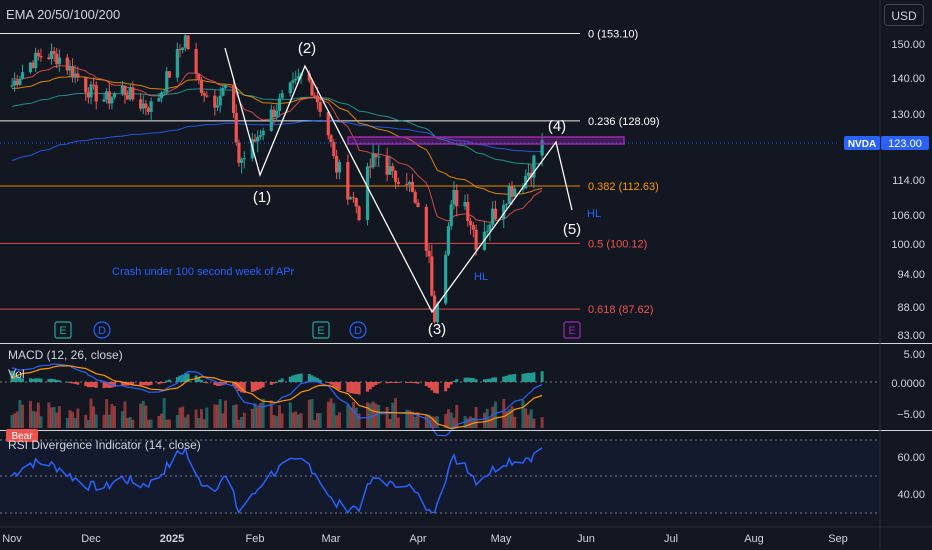 This screenshot has height=550, width=932. What do you see at coordinates (277, 135) in the screenshot?
I see `ema50-line` at bounding box center [277, 135].